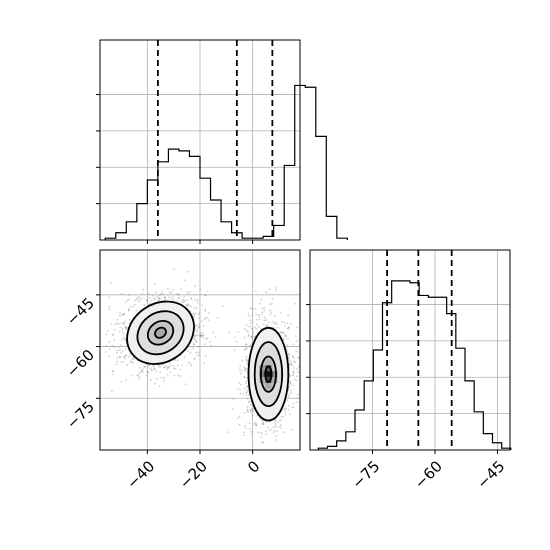  What do you see at coordinates (208, 361) in the screenshot?
I see `scatter-contours` at bounding box center [208, 361].